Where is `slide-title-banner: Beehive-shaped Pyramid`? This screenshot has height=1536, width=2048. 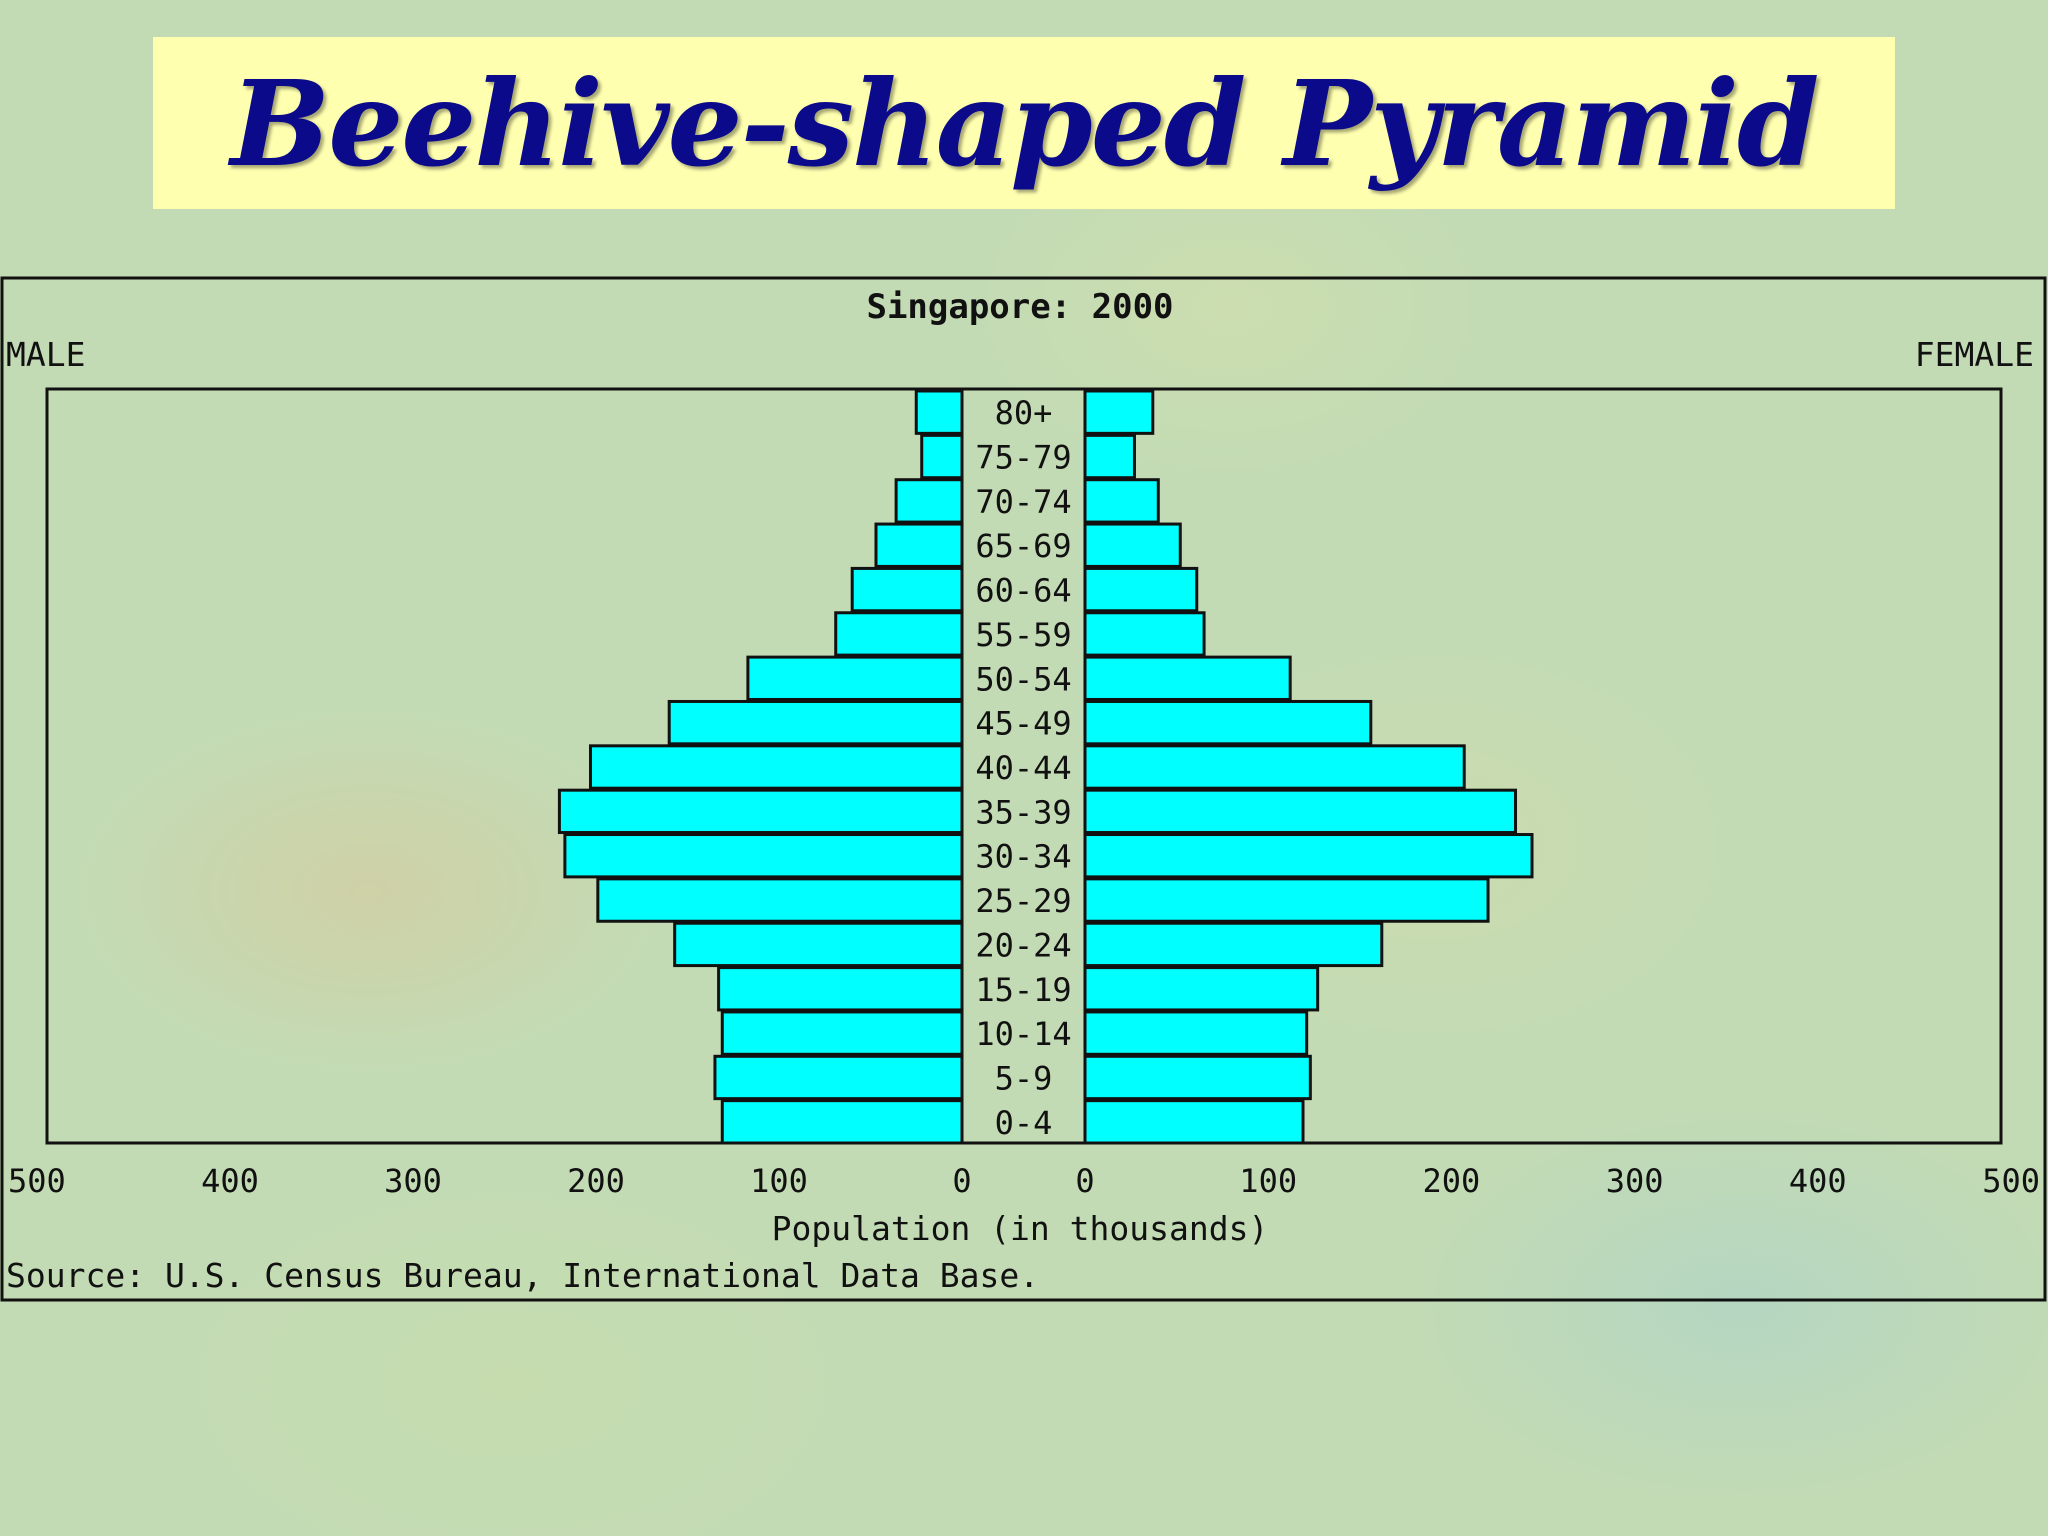 slide-title-banner: Beehive-shaped Pyramid is located at coordinates (1024, 123).